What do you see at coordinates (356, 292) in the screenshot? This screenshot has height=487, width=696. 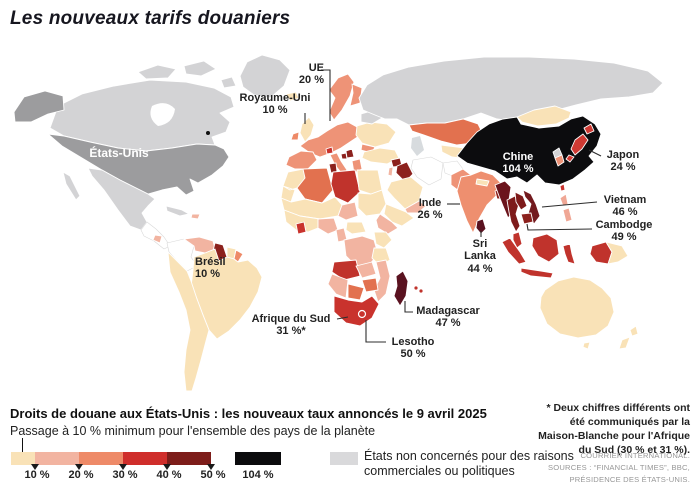 I see `country-botswana` at bounding box center [356, 292].